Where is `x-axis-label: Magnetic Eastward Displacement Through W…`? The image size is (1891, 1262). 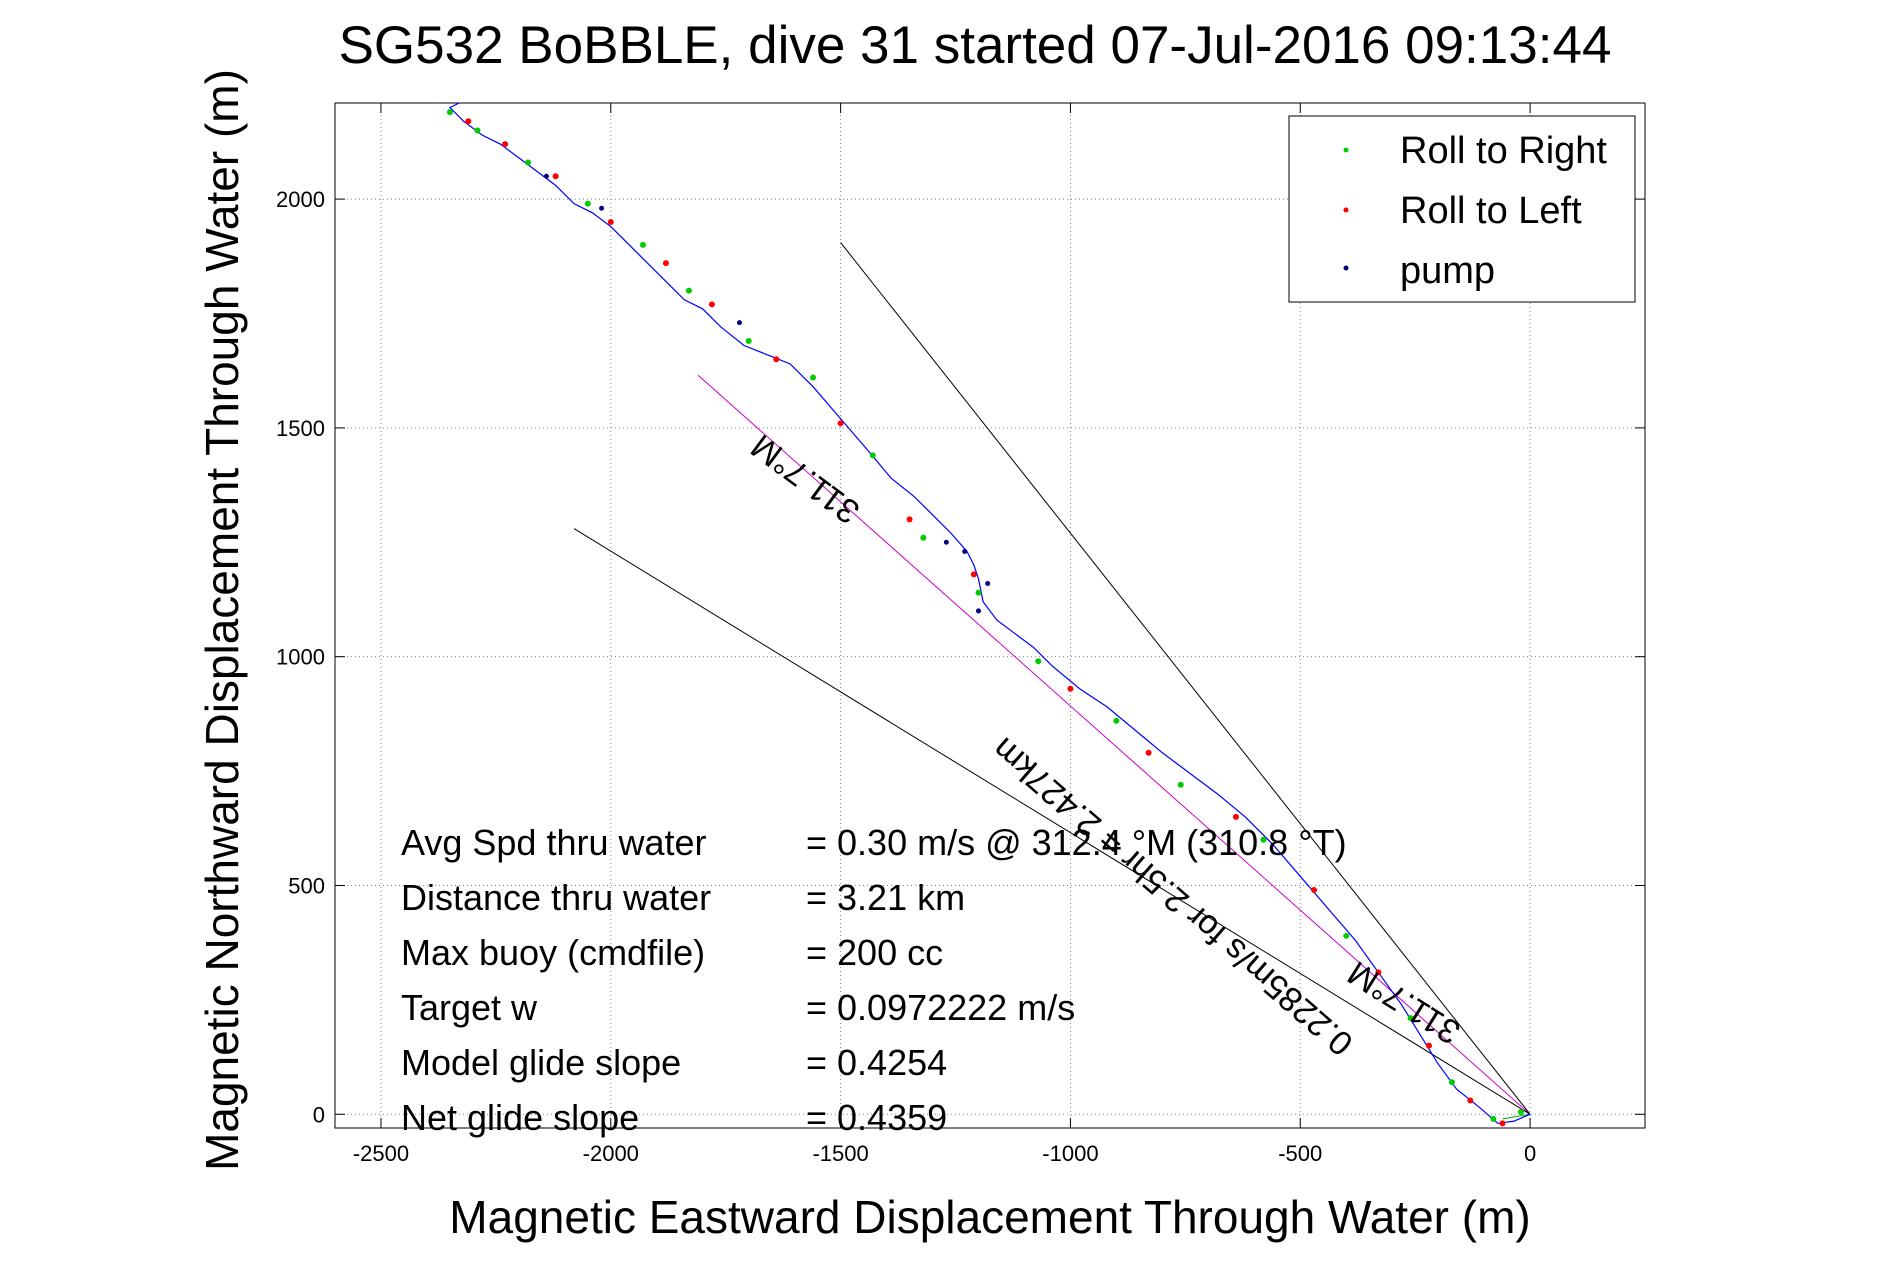
x-axis-label: Magnetic Eastward Displacement Through W… is located at coordinates (989, 1217).